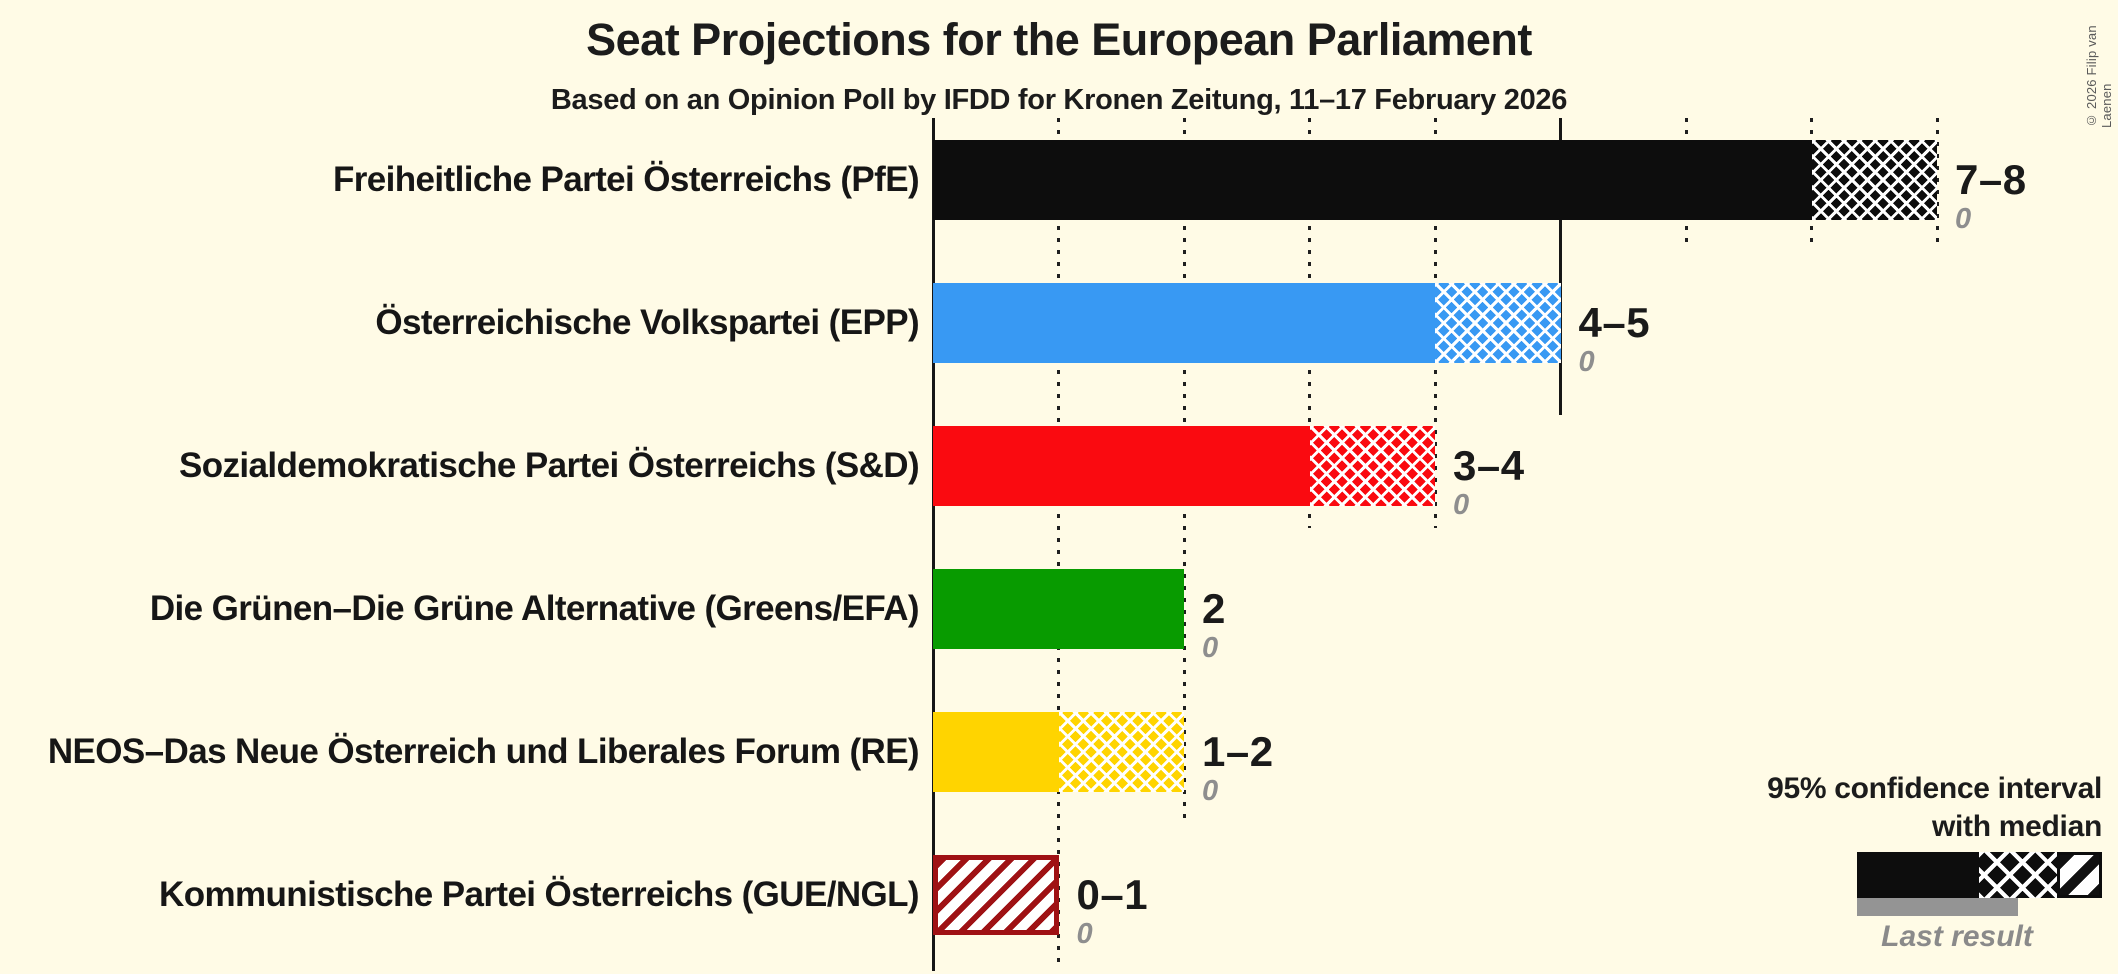  I want to click on value-block: 2 0, so click(1214, 624).